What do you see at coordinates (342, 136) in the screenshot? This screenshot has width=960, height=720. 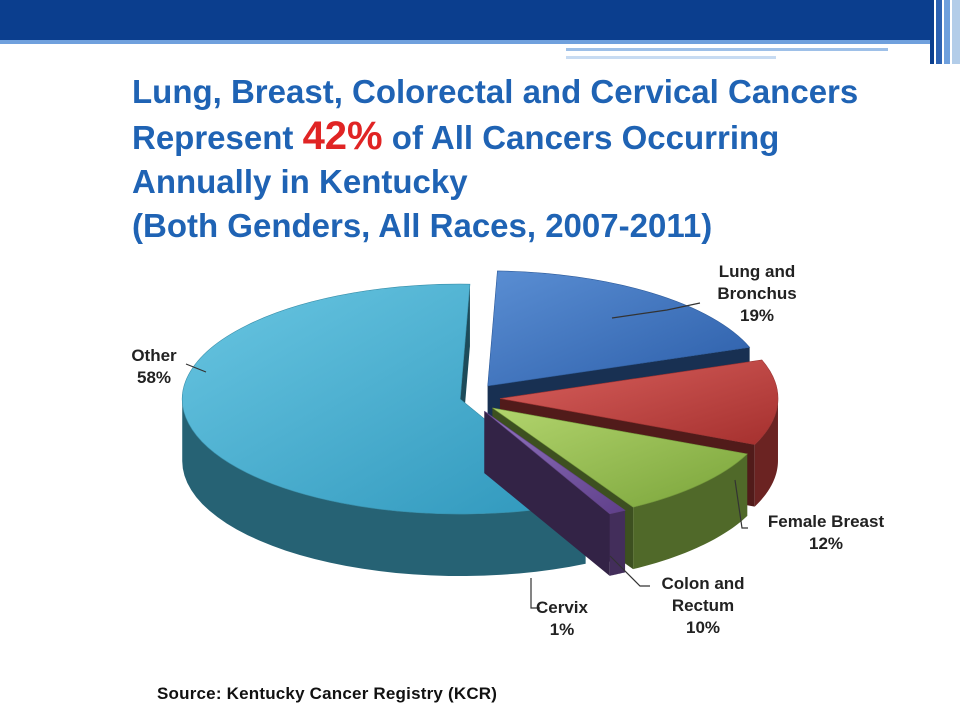 I see `title-highlight: 42%` at bounding box center [342, 136].